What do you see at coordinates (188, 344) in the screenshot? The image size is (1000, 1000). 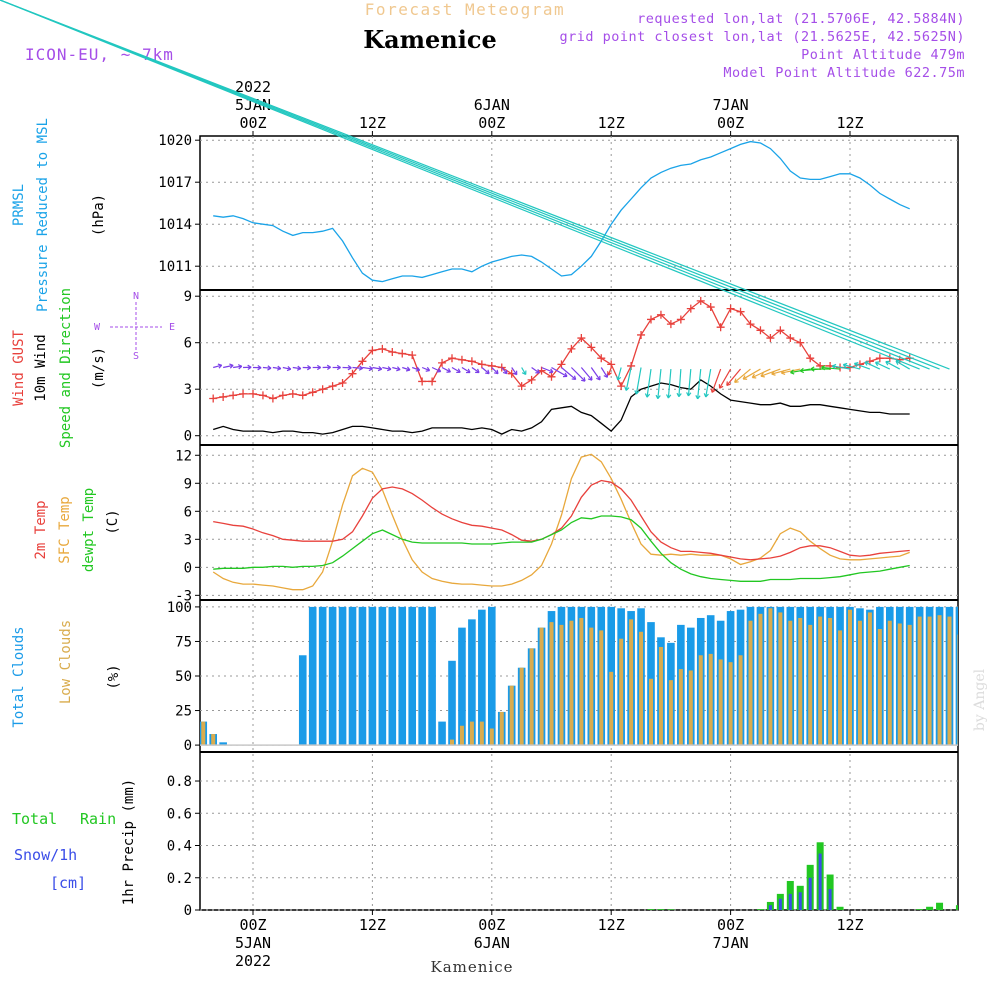 I see `wind-ytick-label-2: 6` at bounding box center [188, 344].